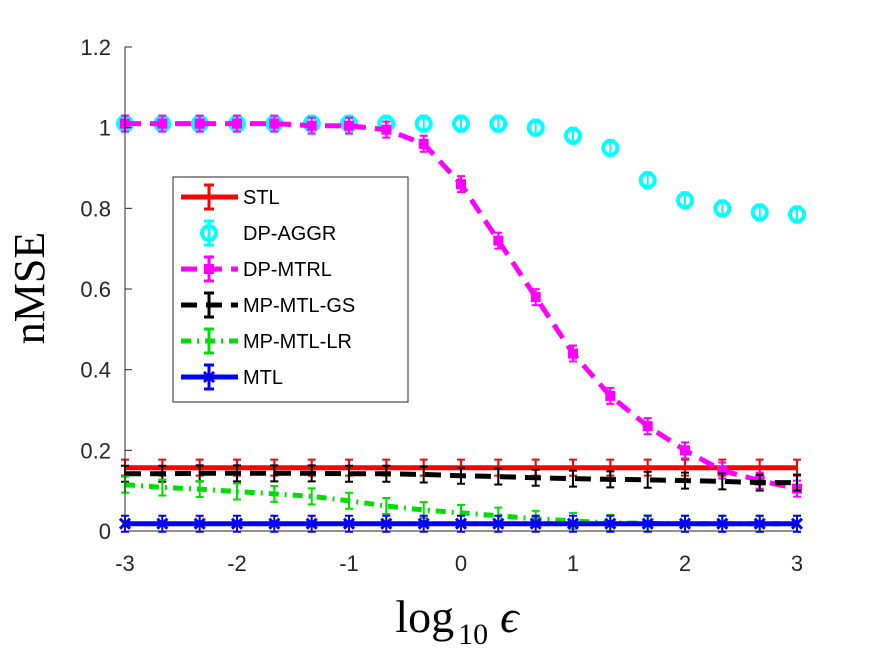 This screenshot has width=875, height=656. What do you see at coordinates (461, 563) in the screenshot?
I see `x-tick-label: 0` at bounding box center [461, 563].